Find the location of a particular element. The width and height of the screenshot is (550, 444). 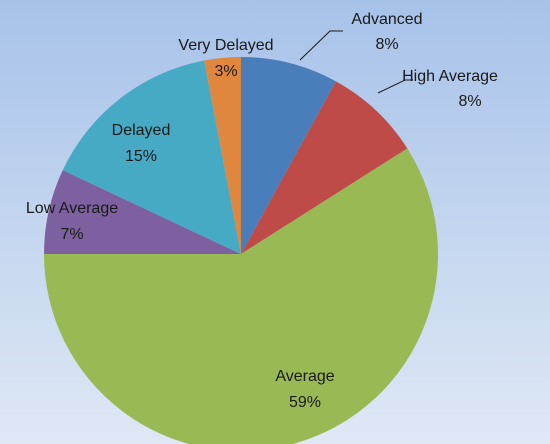

slice-label: Advanced is located at coordinates (386, 19).